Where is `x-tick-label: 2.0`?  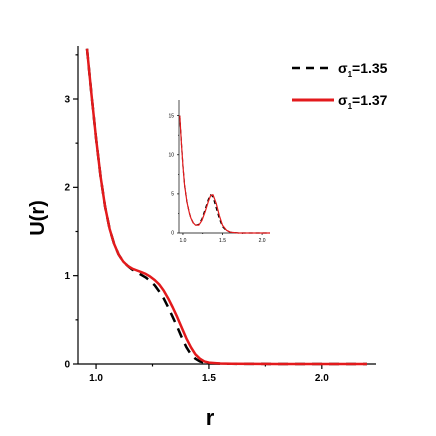
x-tick-label: 2.0 is located at coordinates (322, 378).